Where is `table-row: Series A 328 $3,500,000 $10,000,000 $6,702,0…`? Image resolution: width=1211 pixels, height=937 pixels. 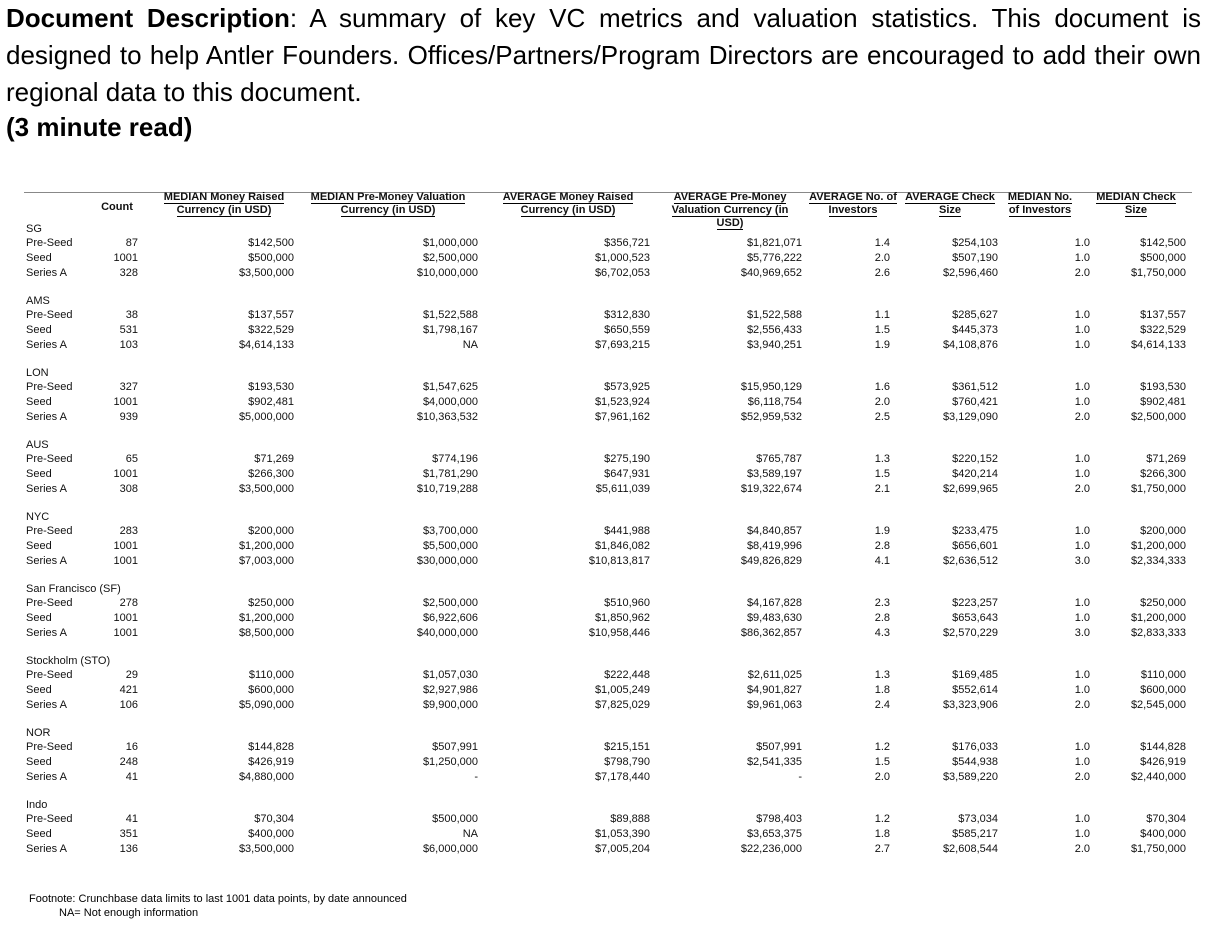
table-row: Series A 328 $3,500,000 $10,000,000 $6,702,0… is located at coordinates (608, 273).